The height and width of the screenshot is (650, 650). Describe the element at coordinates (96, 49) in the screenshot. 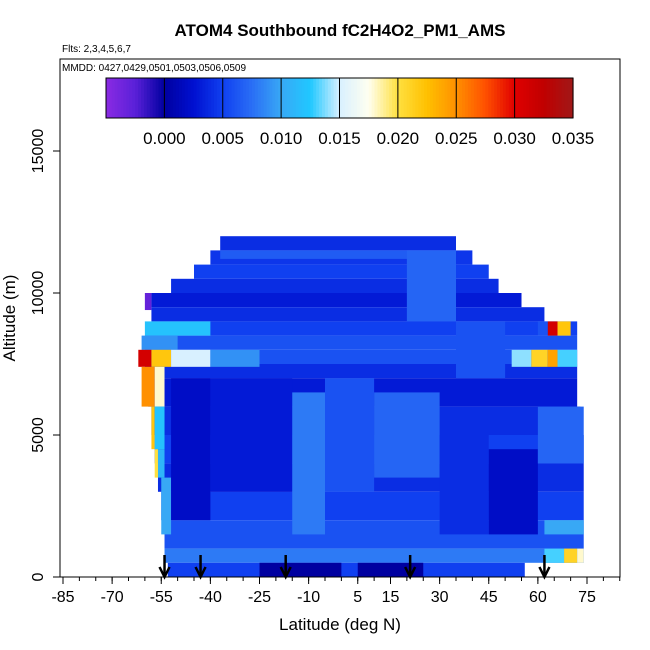

I see `flights-label: Flts: 2,3,4,5,6,7` at that location.